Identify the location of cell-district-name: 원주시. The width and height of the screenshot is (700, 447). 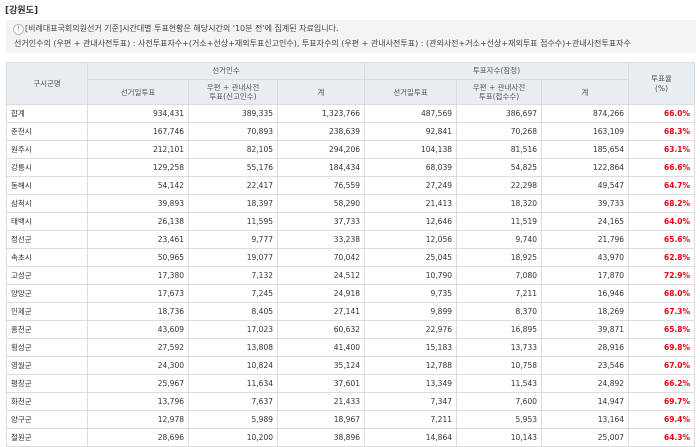
(47, 149).